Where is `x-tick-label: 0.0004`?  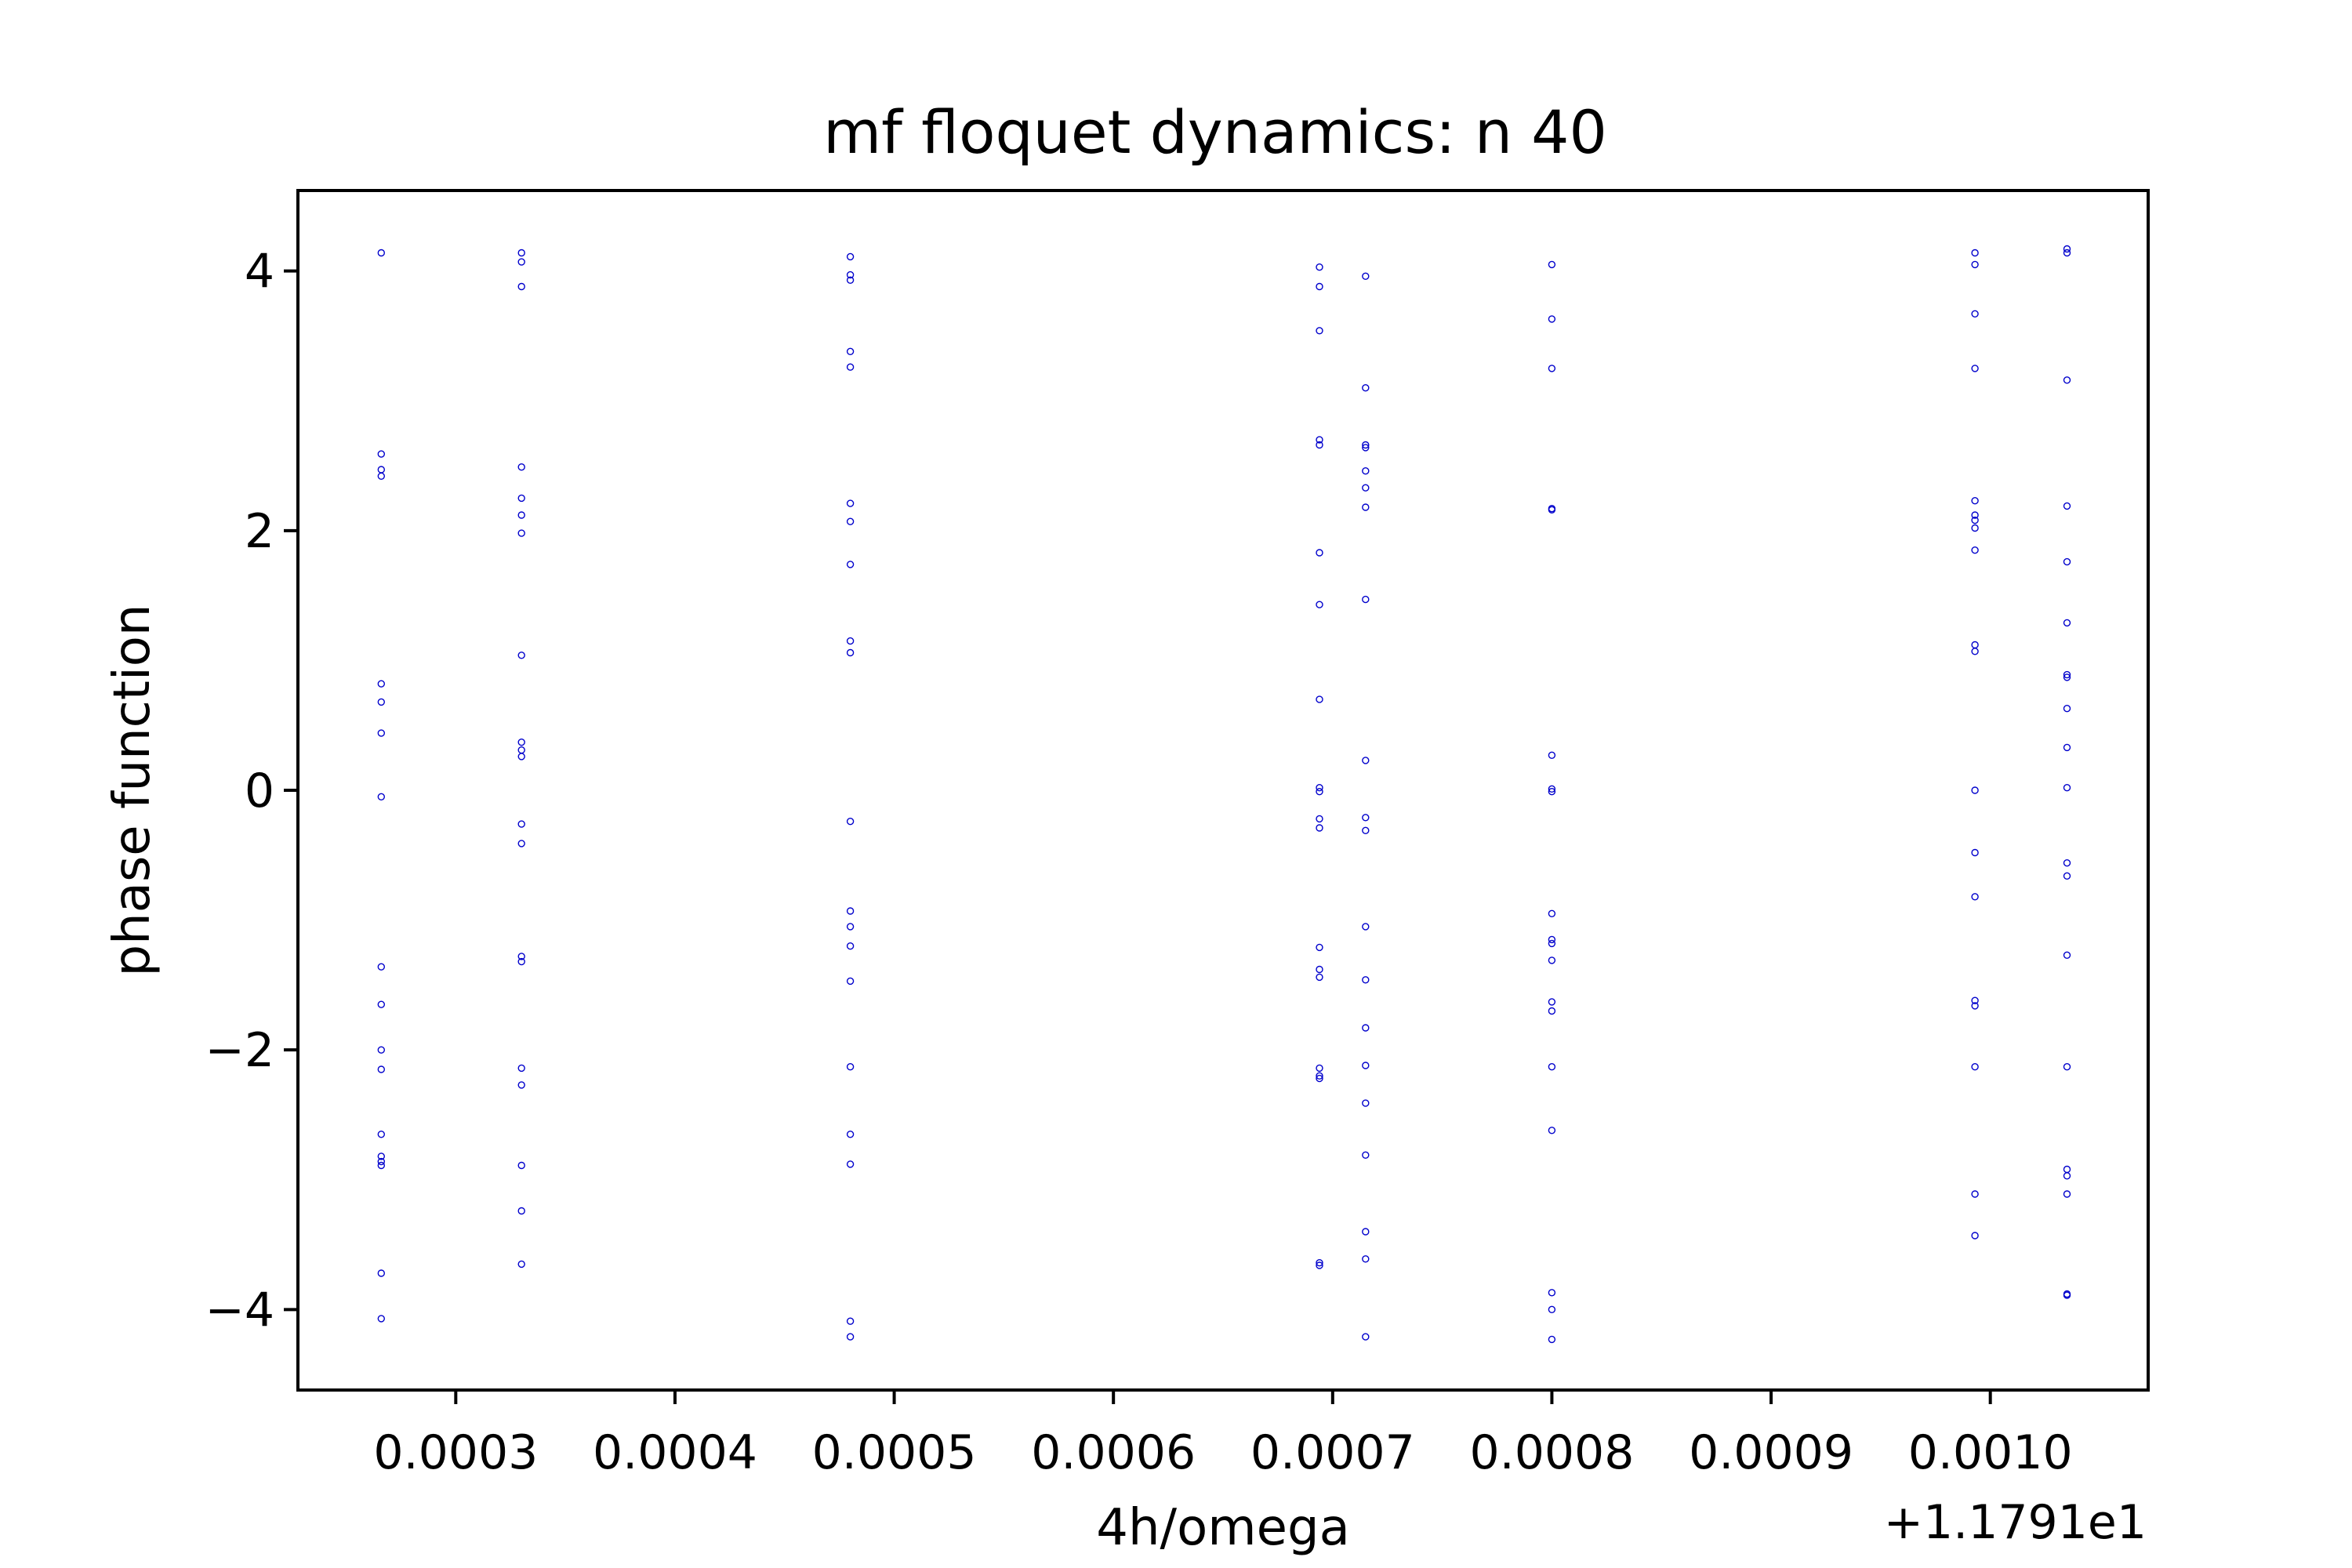 x-tick-label: 0.0004 is located at coordinates (675, 1452).